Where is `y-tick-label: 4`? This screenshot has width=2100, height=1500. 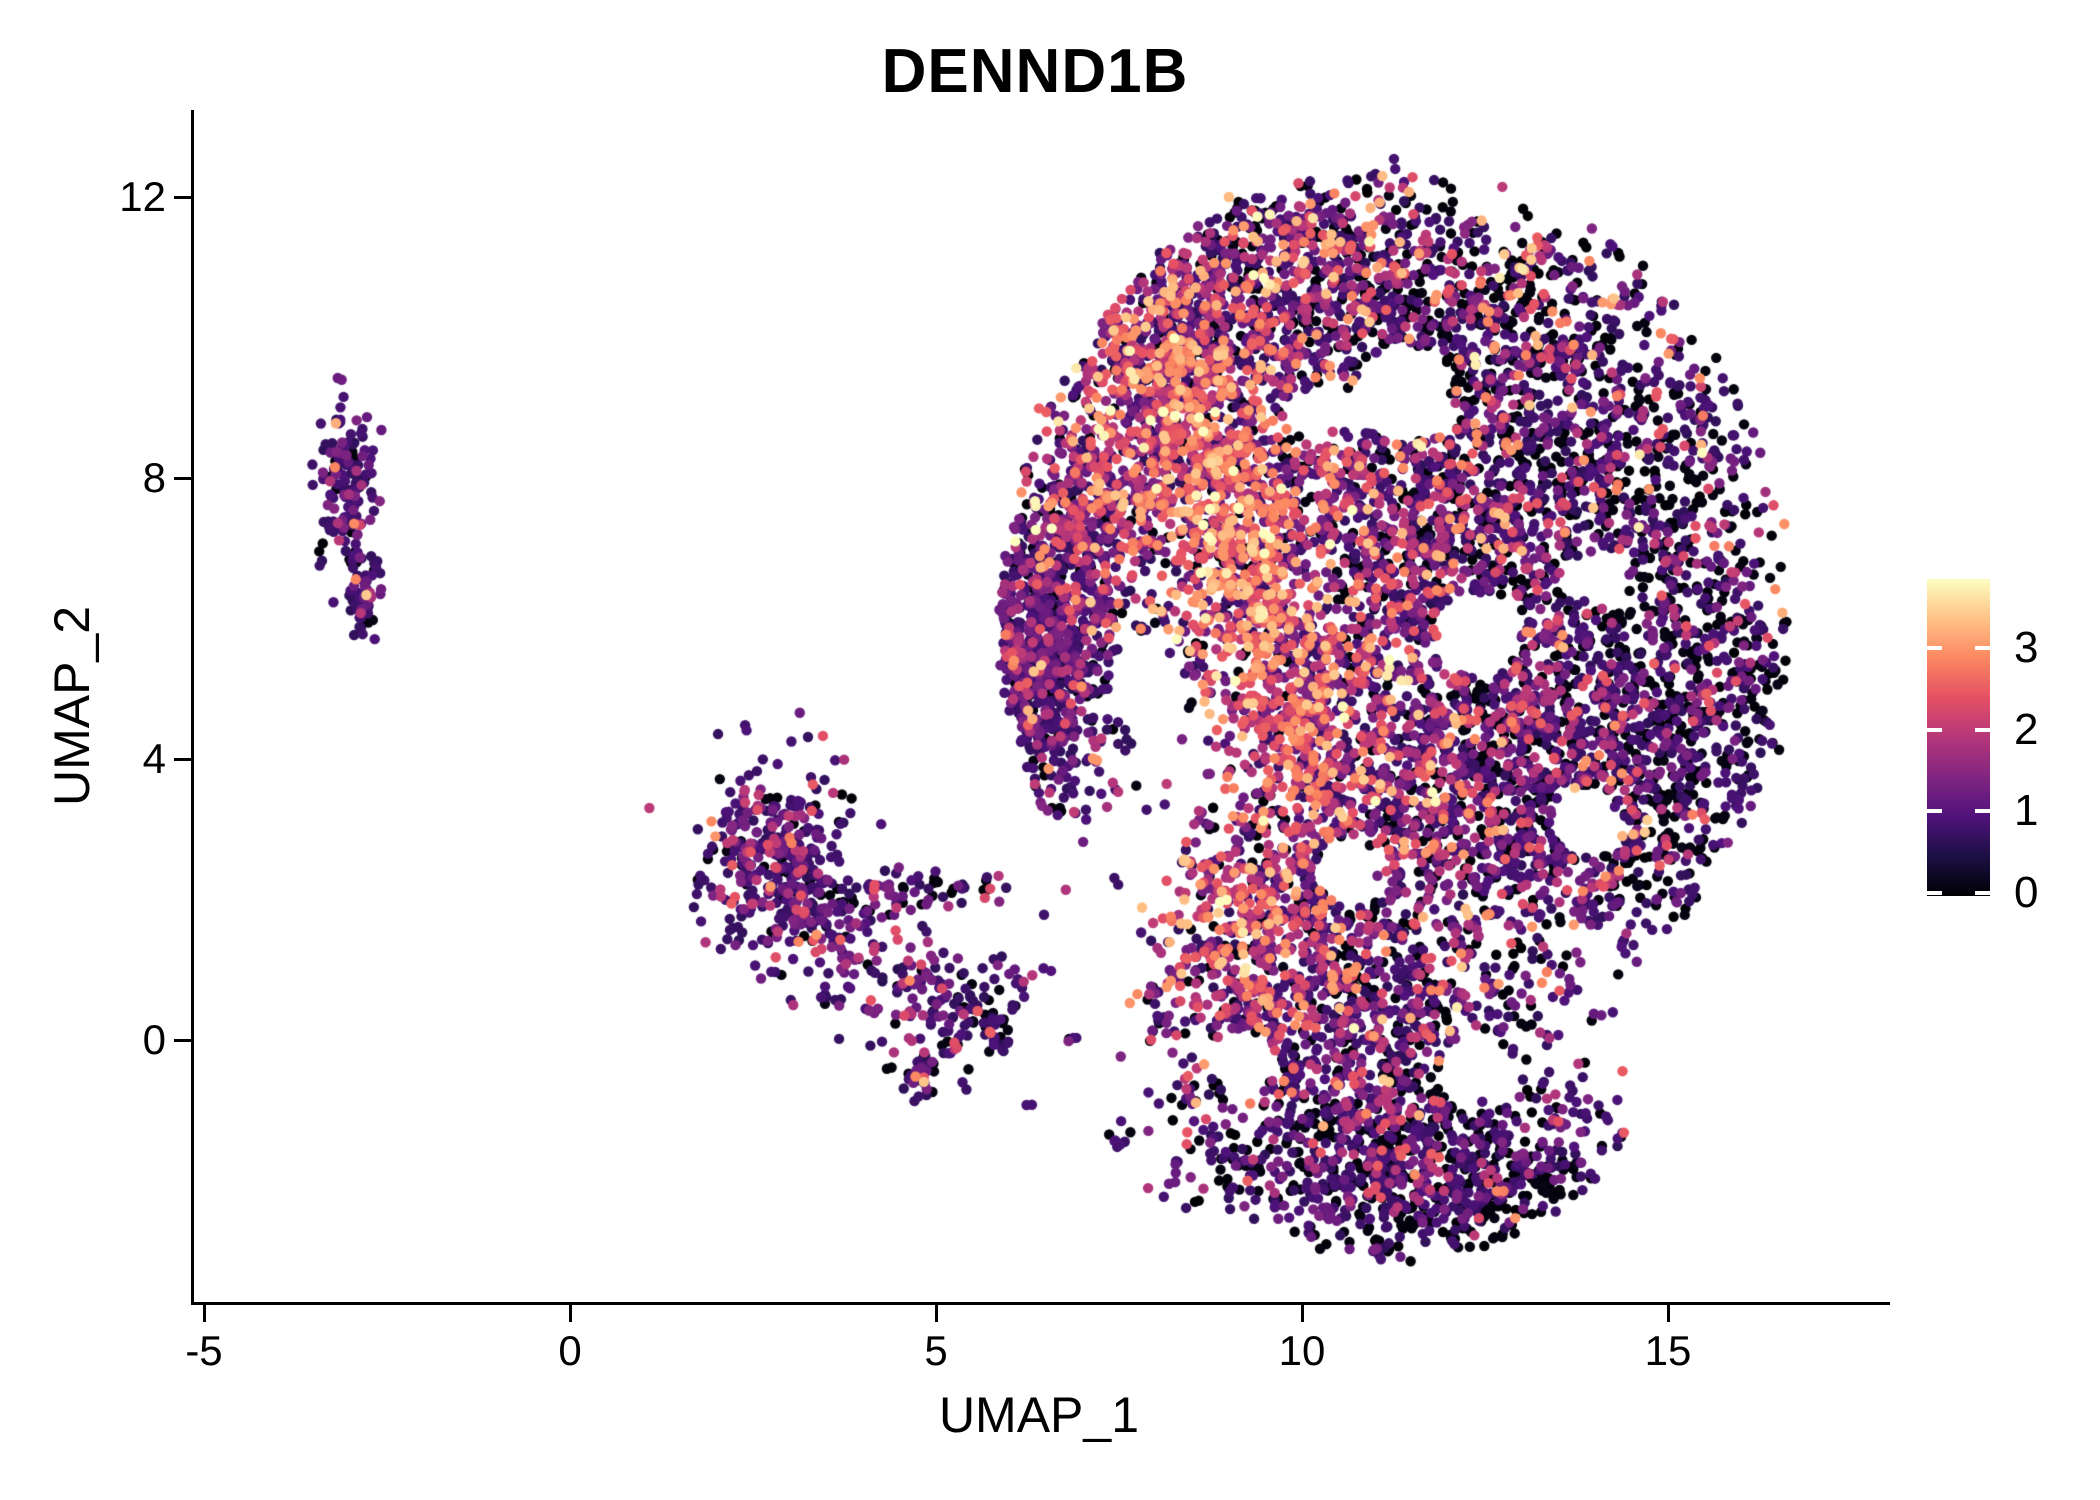
y-tick-label: 4 is located at coordinates (154, 758).